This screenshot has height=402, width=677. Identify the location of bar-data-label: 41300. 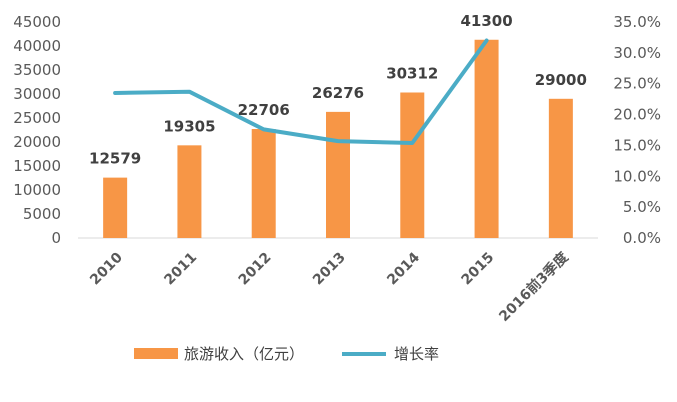
(486, 21).